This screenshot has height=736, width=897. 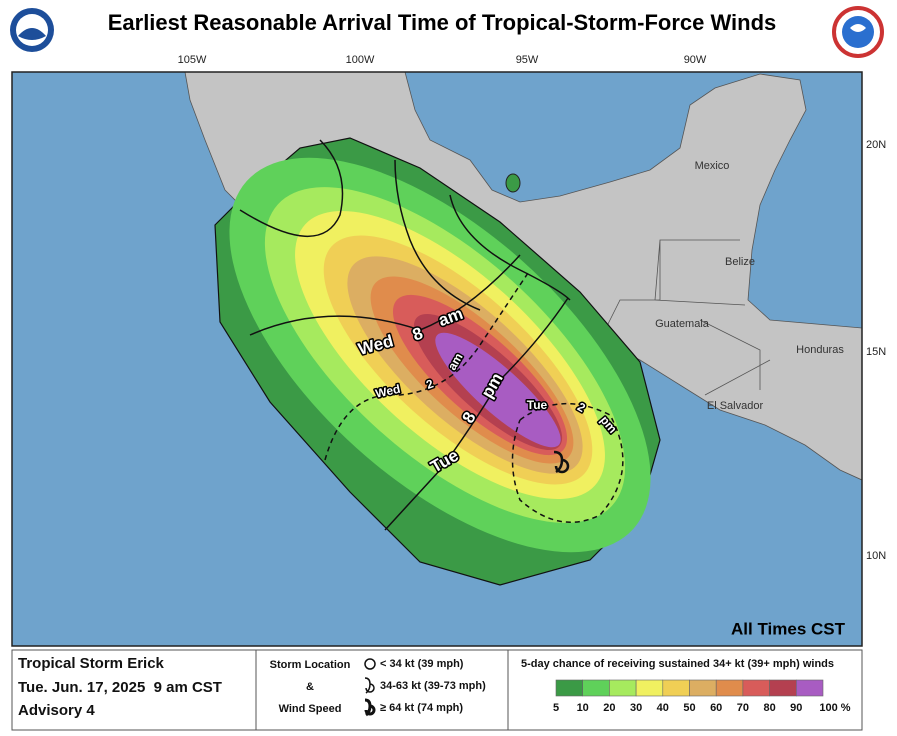 I want to click on scale-label: 5, so click(x=556, y=708).